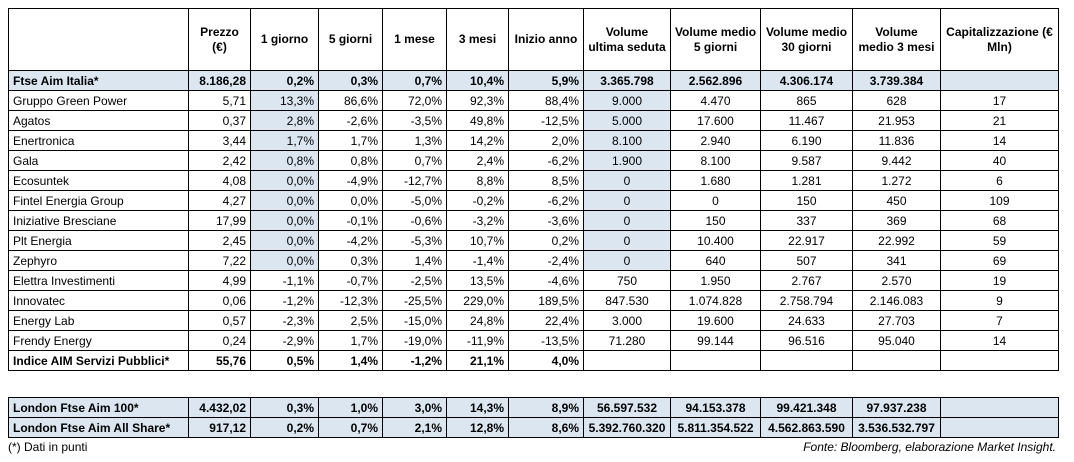 This screenshot has height=462, width=1074. Describe the element at coordinates (219, 220) in the screenshot. I see `cell: 17,99` at that location.